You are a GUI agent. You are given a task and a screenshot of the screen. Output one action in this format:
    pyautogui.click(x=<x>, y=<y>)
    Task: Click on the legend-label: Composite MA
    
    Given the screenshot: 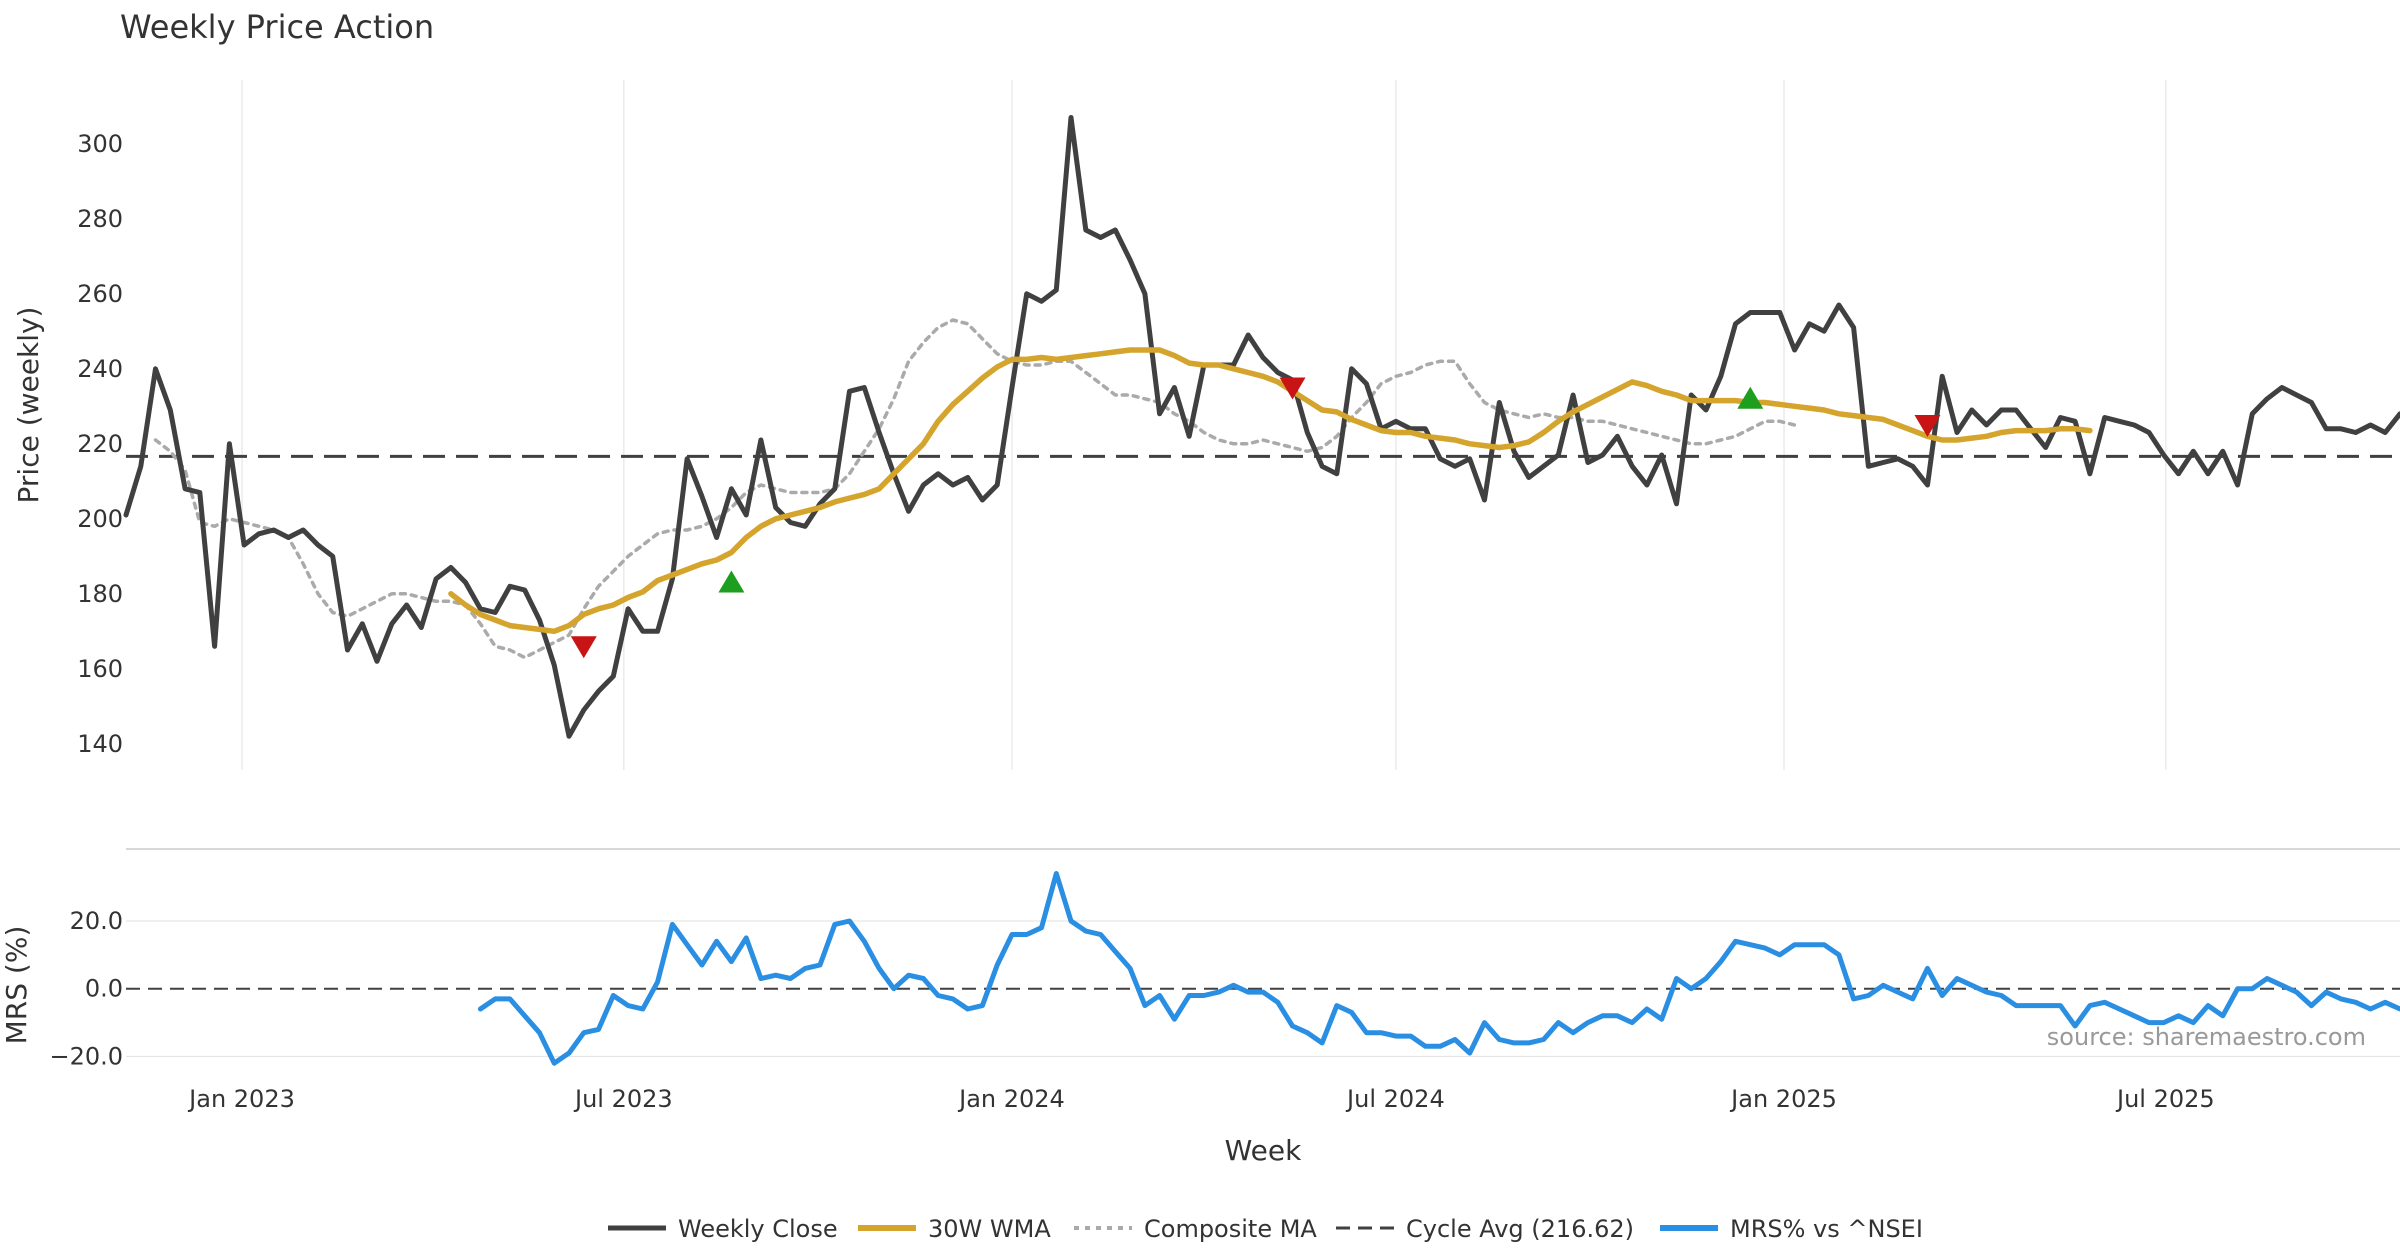 What is the action you would take?
    pyautogui.click(x=1230, y=1229)
    